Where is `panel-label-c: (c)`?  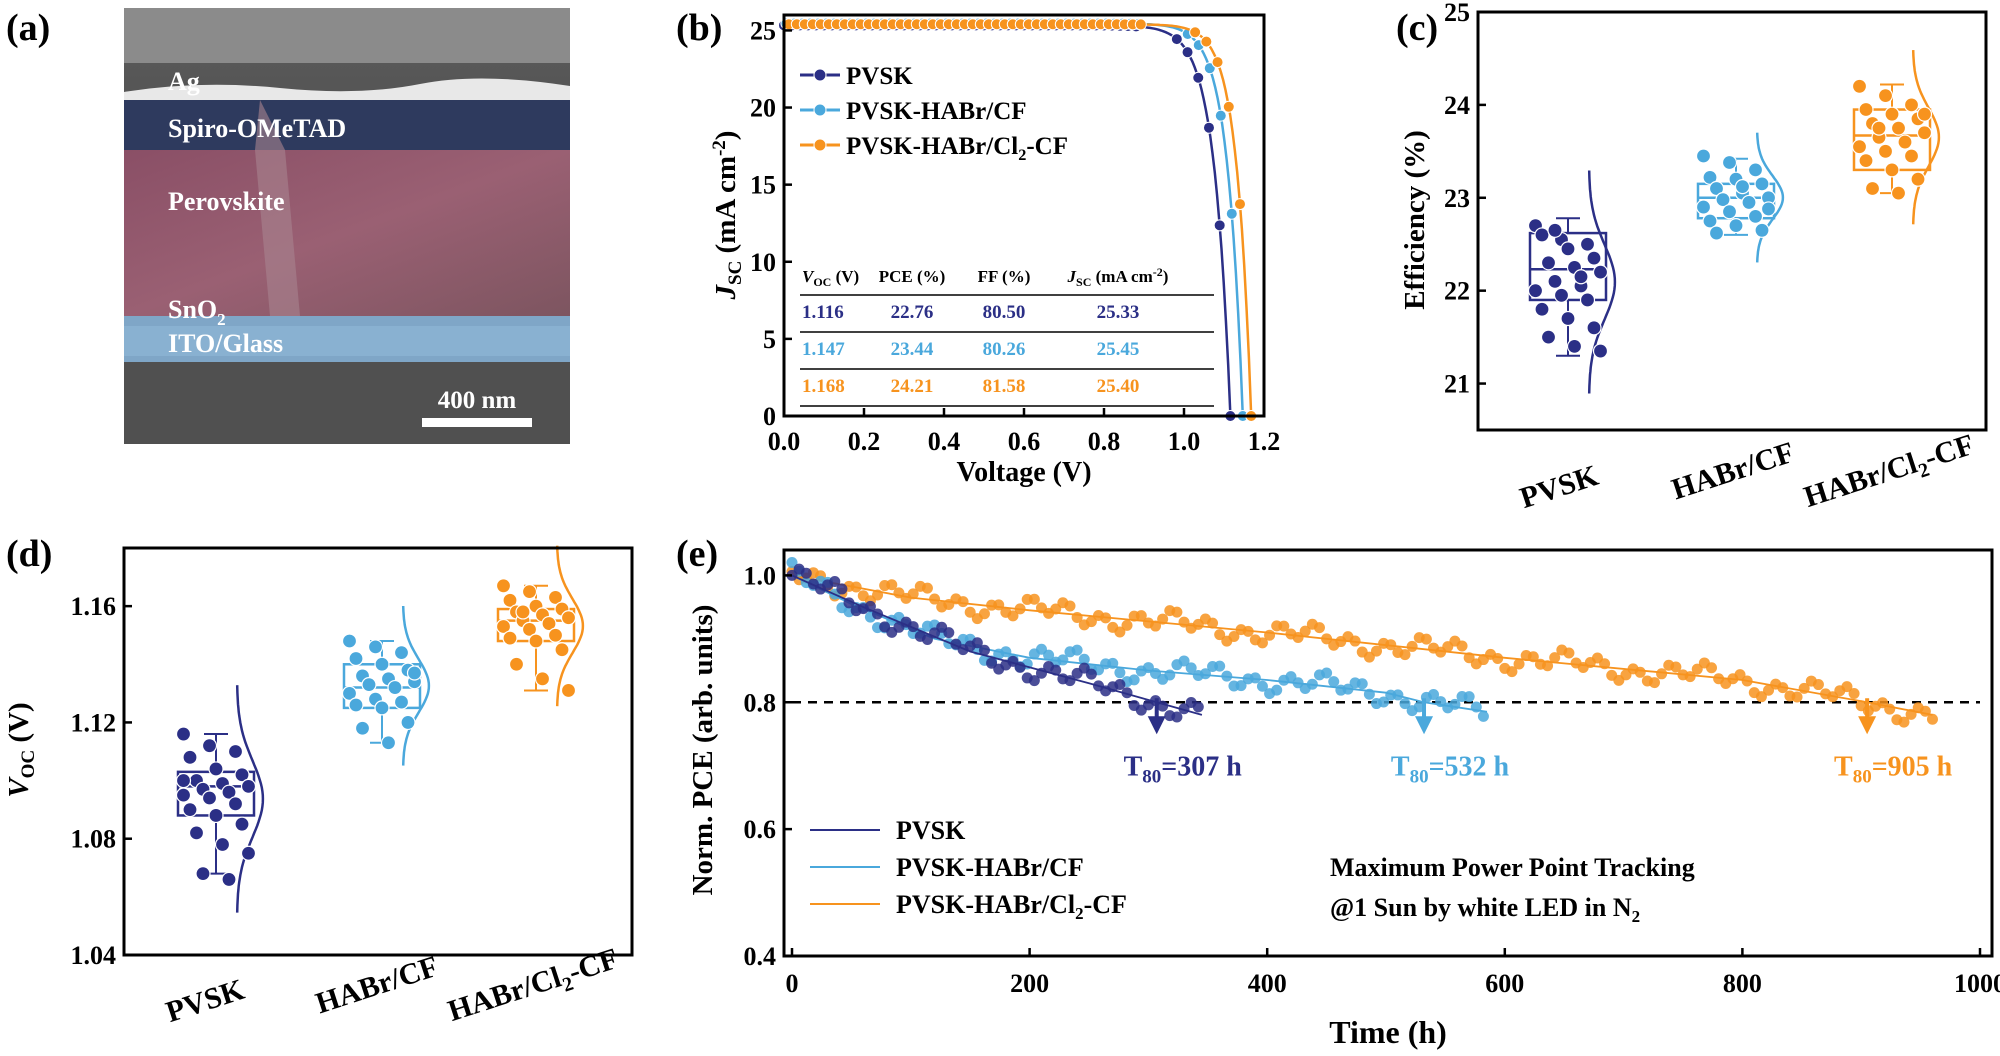 panel-label-c: (c) is located at coordinates (1417, 28).